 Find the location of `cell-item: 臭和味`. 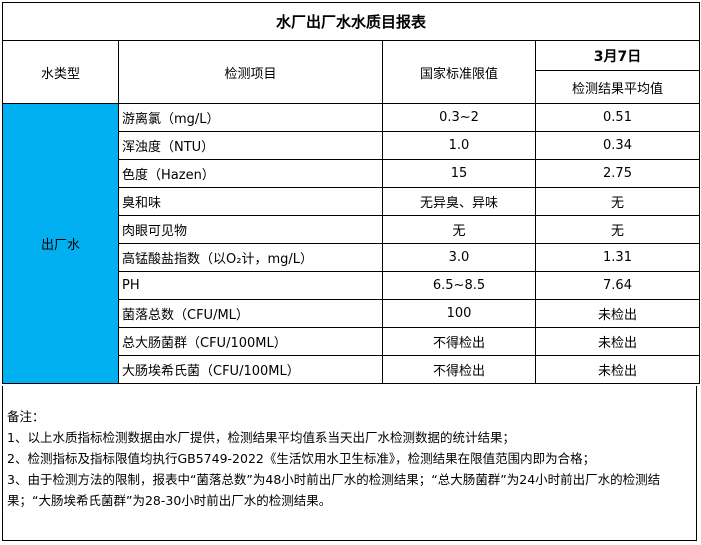

cell-item: 臭和味 is located at coordinates (250, 201).